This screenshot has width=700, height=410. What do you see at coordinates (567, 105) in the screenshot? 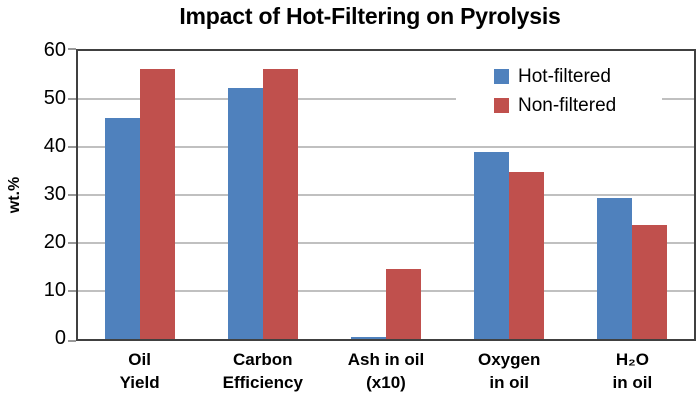
I see `legend-label: Non-filtered` at bounding box center [567, 105].